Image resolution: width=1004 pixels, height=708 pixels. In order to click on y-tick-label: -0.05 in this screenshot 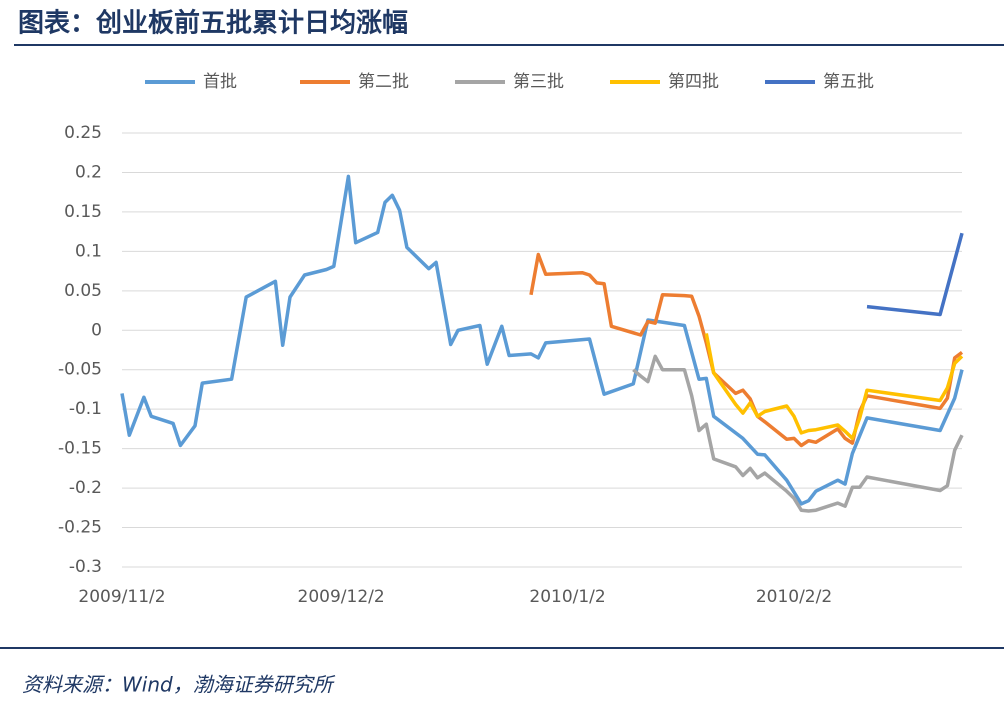, I will do `click(80, 370)`.